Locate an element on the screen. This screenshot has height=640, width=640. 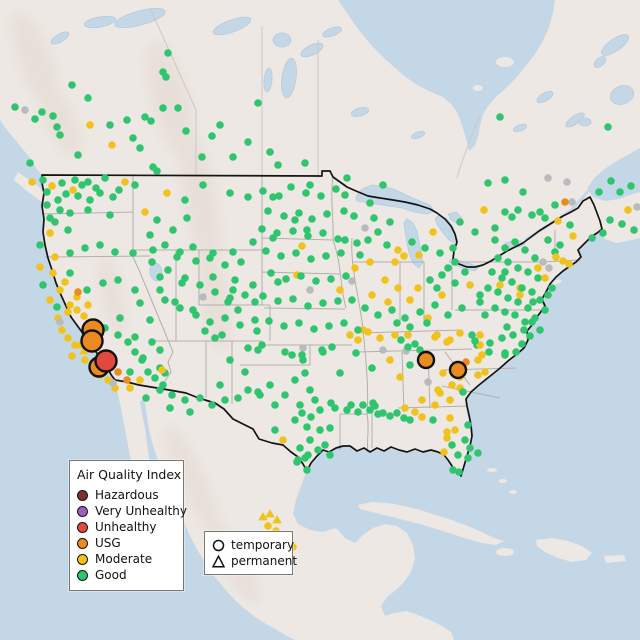
aqi-legend-item: Good is located at coordinates (126, 575).